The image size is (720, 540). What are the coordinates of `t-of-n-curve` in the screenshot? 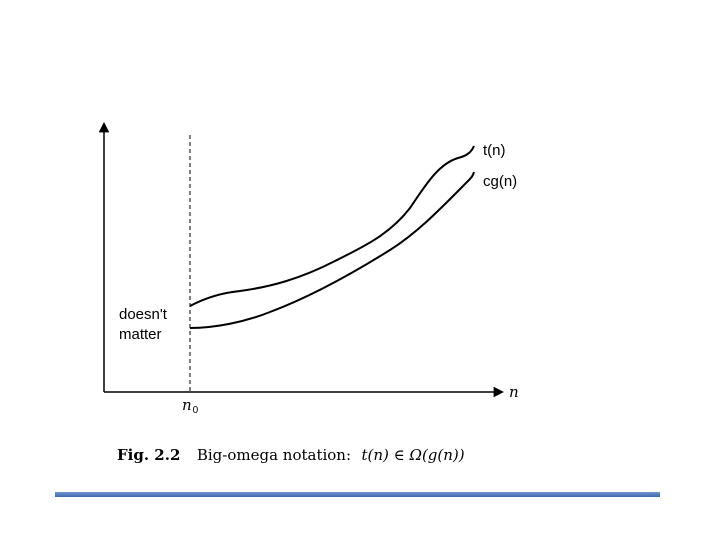 It's located at (332, 226).